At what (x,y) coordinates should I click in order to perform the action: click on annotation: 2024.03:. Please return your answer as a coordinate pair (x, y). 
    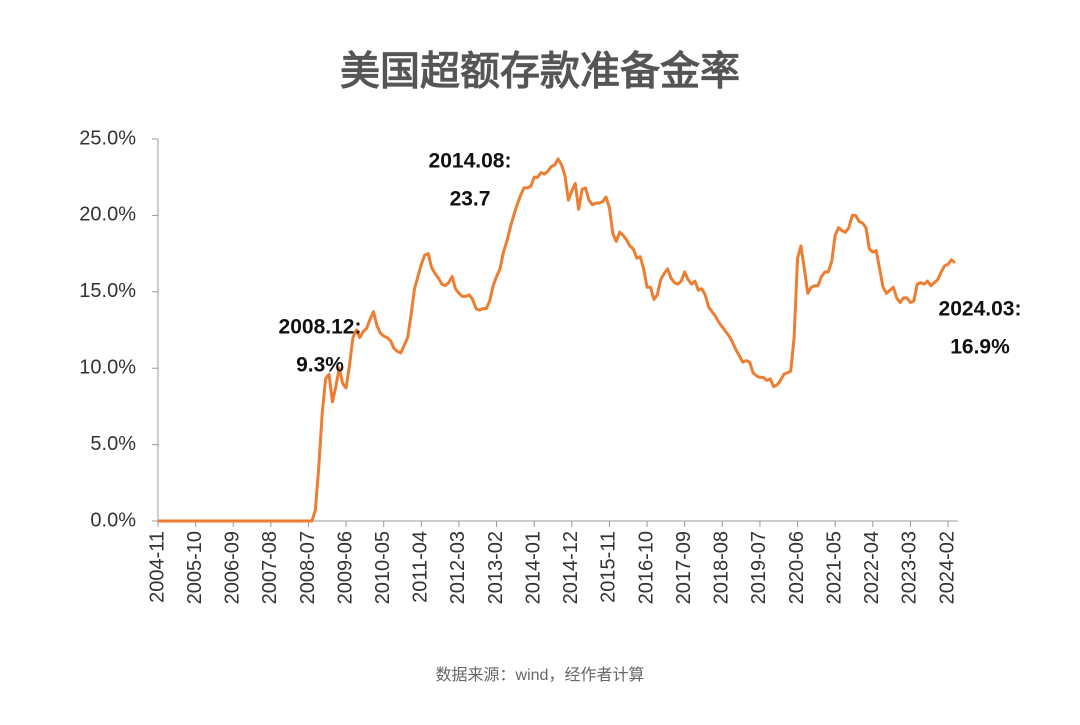
    Looking at the image, I should click on (980, 309).